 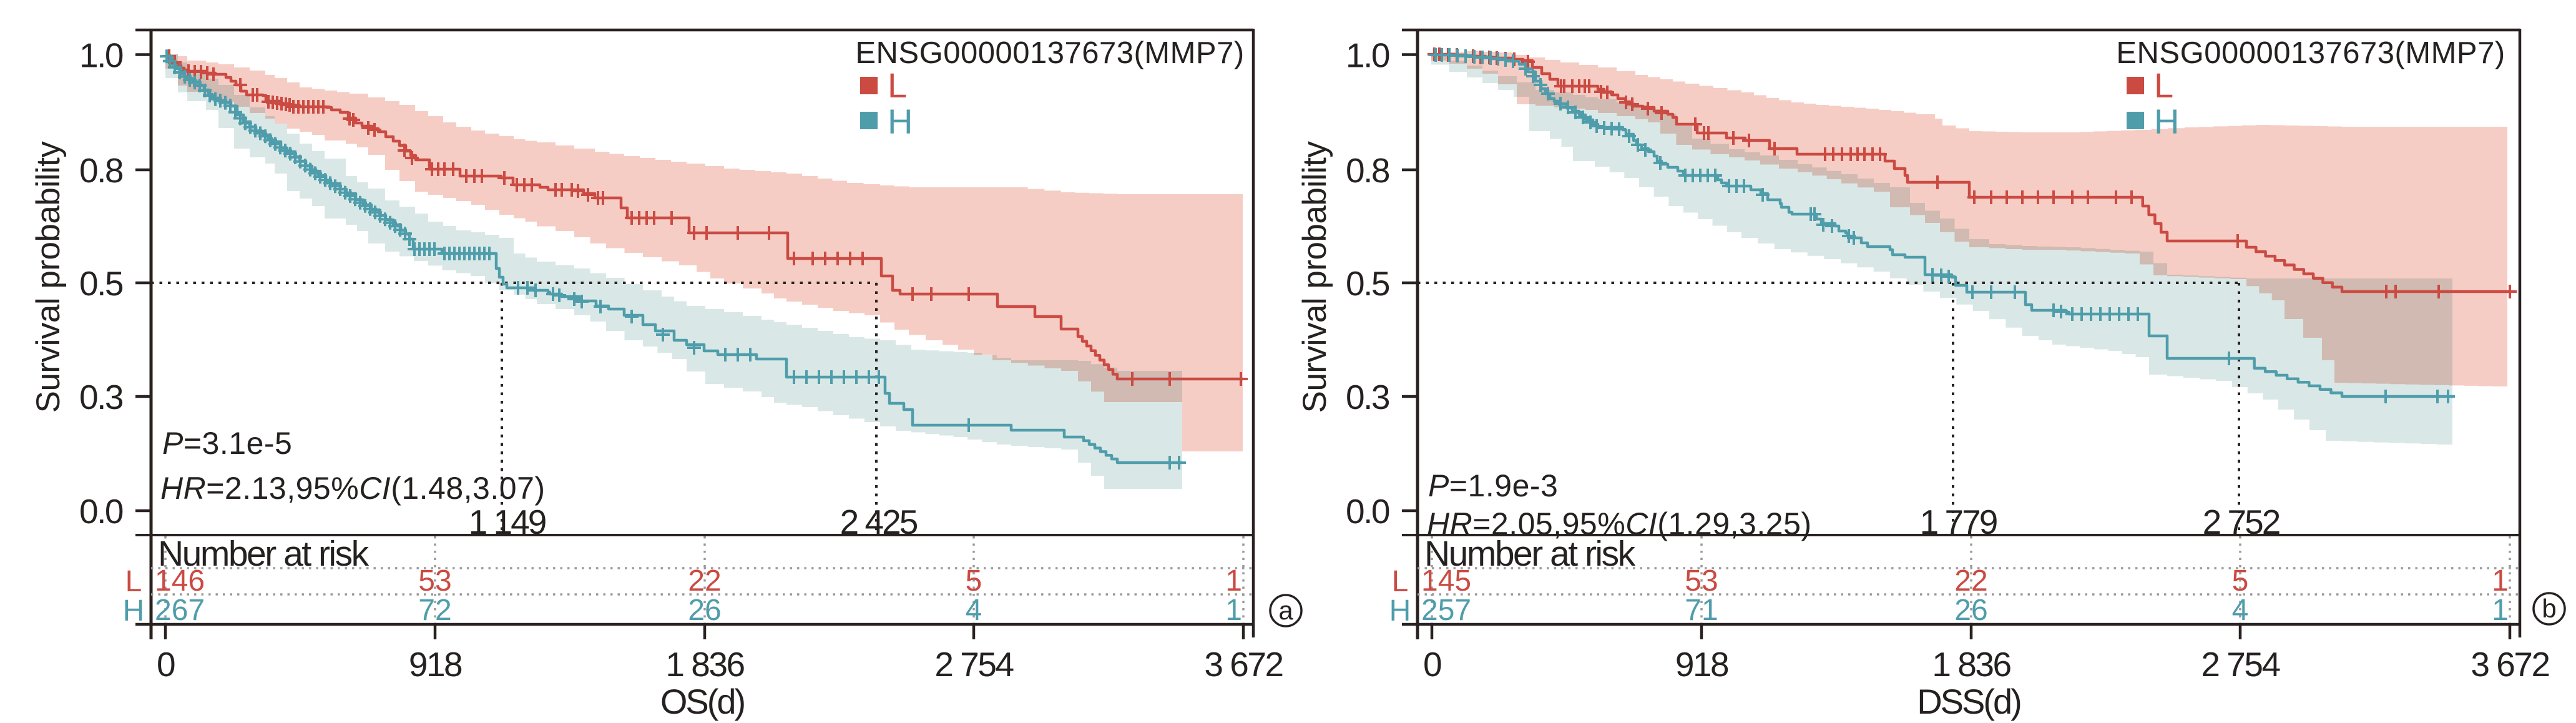 I want to click on svg-text: OS(d), so click(x=702, y=701).